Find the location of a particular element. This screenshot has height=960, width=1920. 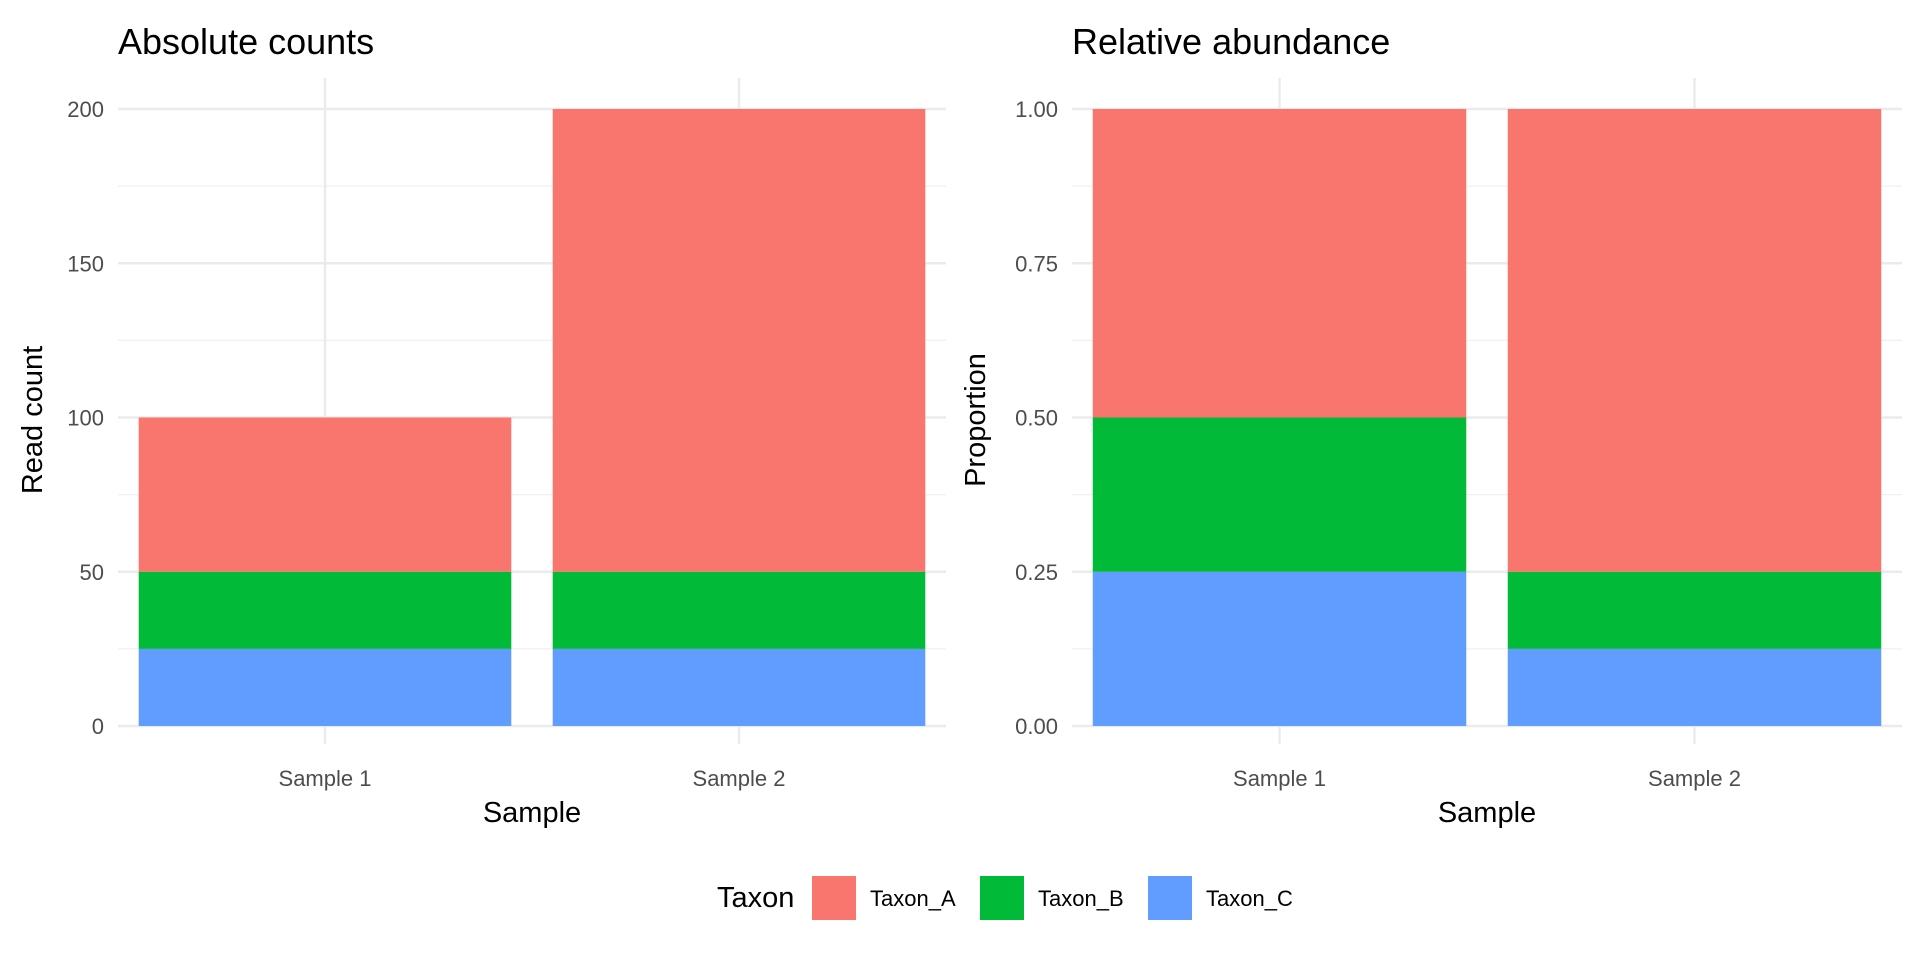

y-tick-label: 0.50 is located at coordinates (1036, 418).